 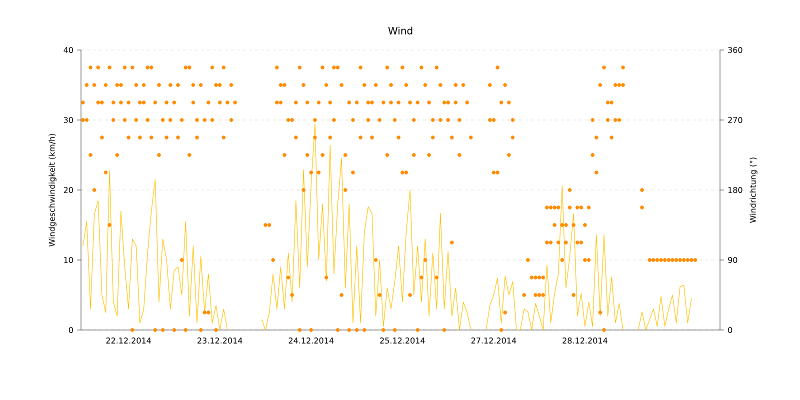 What do you see at coordinates (128, 341) in the screenshot?
I see `x-tick-label: 22.12.2014` at bounding box center [128, 341].